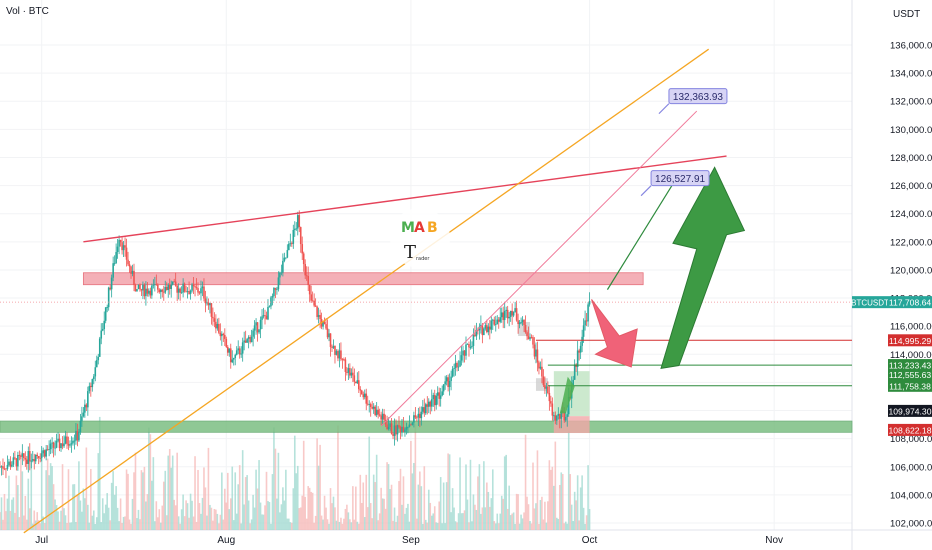  Describe the element at coordinates (419, 228) in the screenshot. I see `logo-letter: A` at that location.